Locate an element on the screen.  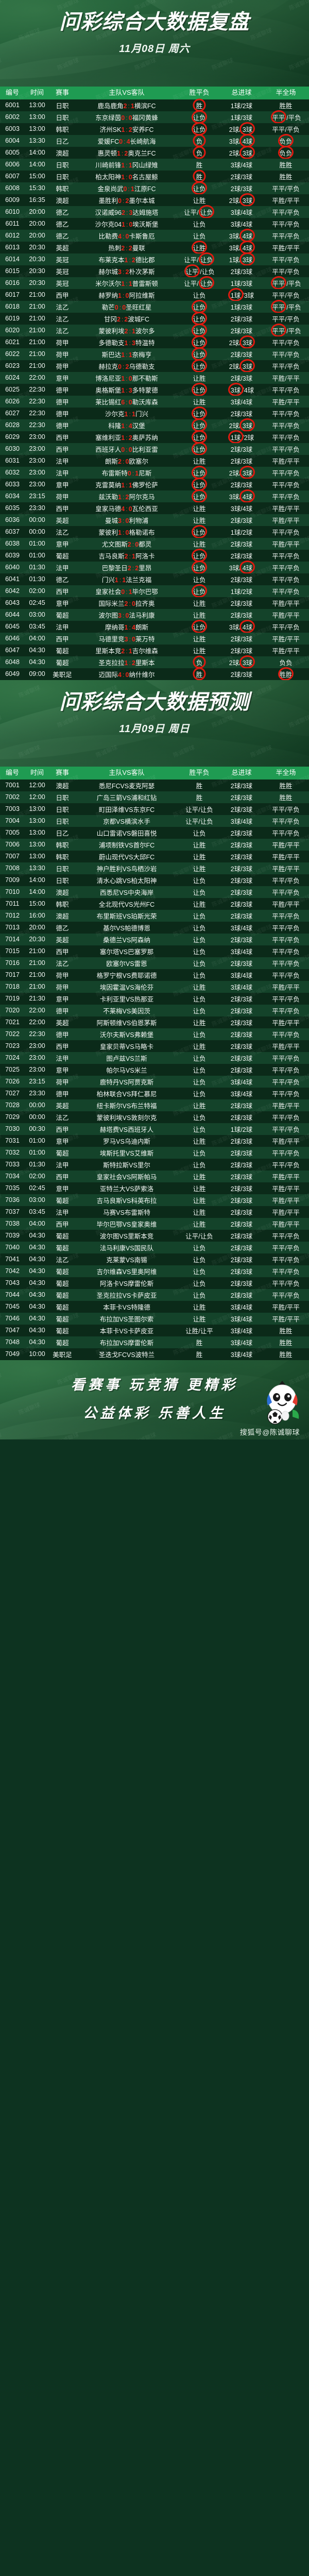
table-row: 7023 23:00 西甲 皇家贝蒂VS马略卡 让胜 2球/3球 平胜/平平 is located at coordinates (154, 1046).